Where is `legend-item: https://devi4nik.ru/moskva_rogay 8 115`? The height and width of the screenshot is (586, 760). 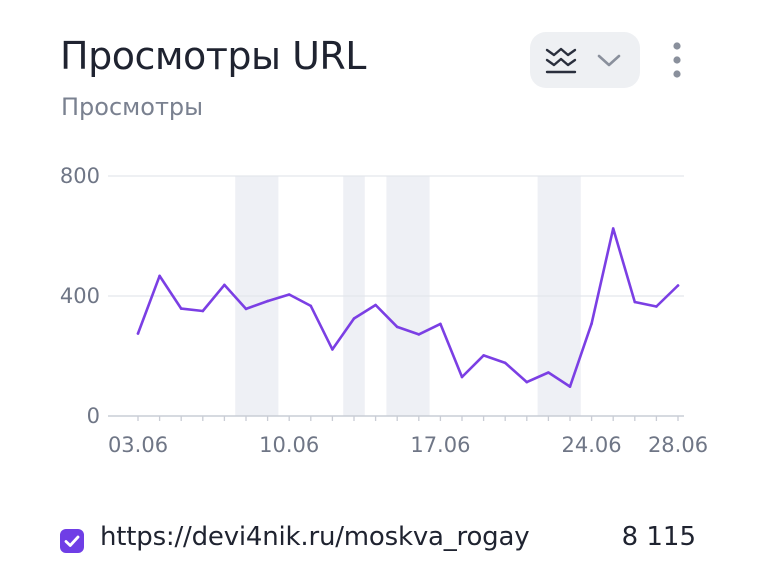 legend-item: https://devi4nik.ru/moskva_rogay 8 115 is located at coordinates (380, 540).